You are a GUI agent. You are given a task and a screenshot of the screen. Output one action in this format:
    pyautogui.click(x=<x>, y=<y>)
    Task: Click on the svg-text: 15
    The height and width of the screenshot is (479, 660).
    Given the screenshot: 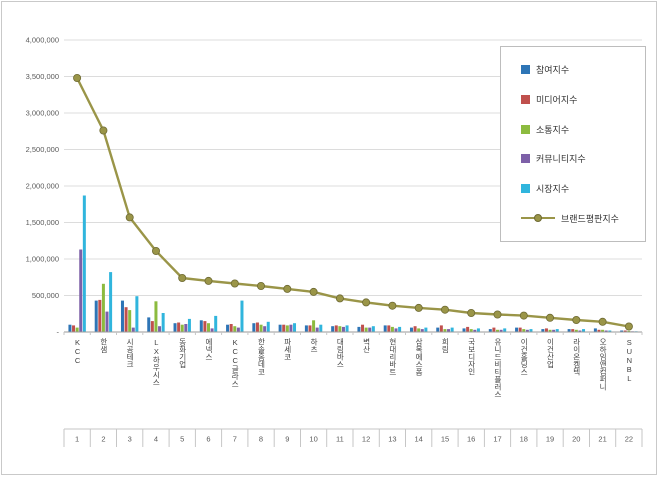 What is the action you would take?
    pyautogui.click(x=445, y=439)
    